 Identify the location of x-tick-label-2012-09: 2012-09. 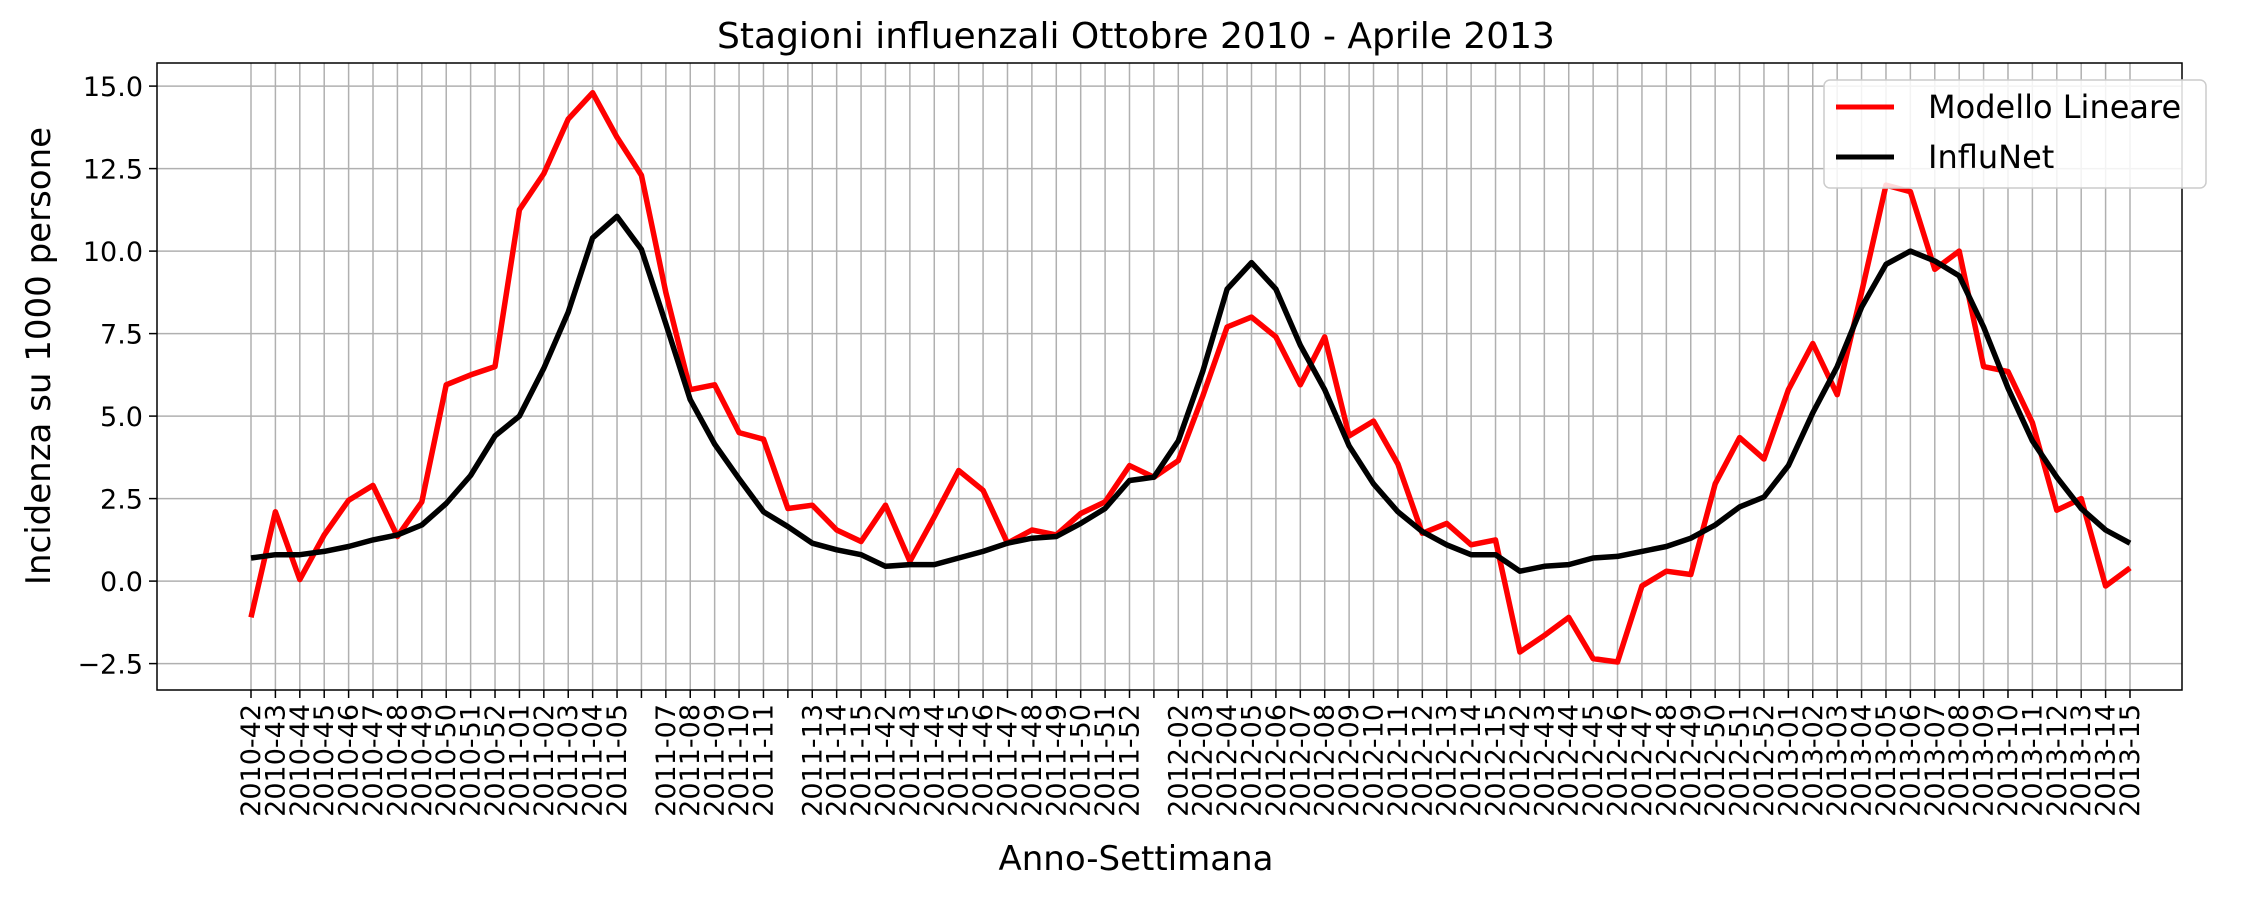
(1349, 760).